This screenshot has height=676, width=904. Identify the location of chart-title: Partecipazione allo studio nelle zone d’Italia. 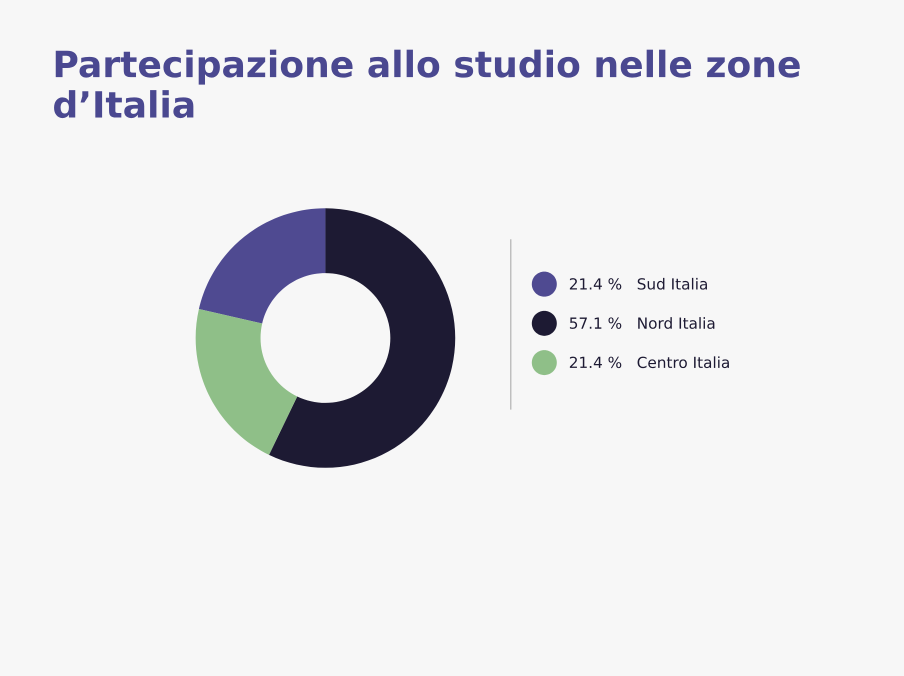
(427, 84).